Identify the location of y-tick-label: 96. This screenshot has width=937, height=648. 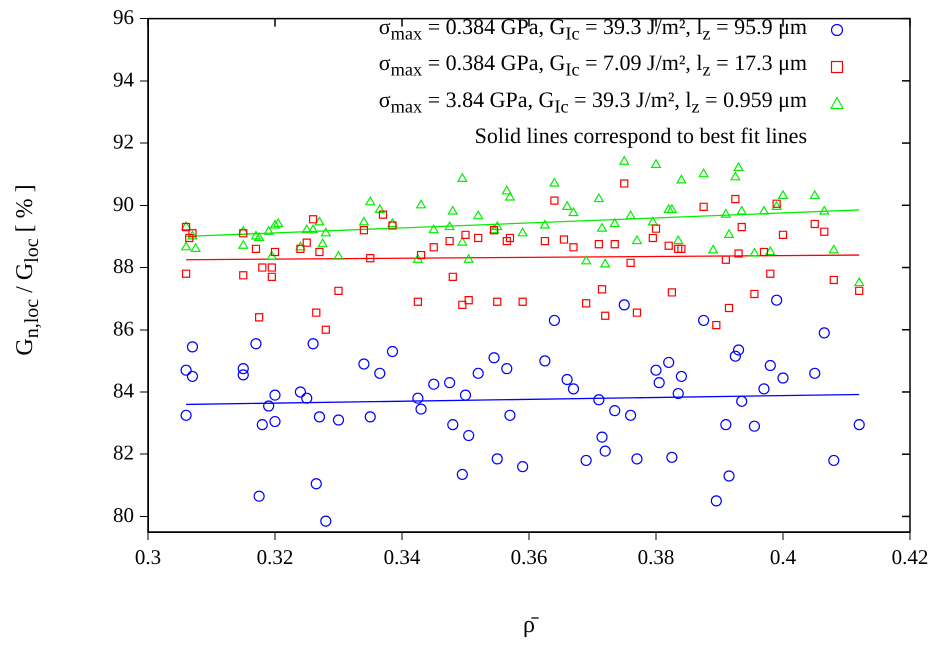
(123, 17).